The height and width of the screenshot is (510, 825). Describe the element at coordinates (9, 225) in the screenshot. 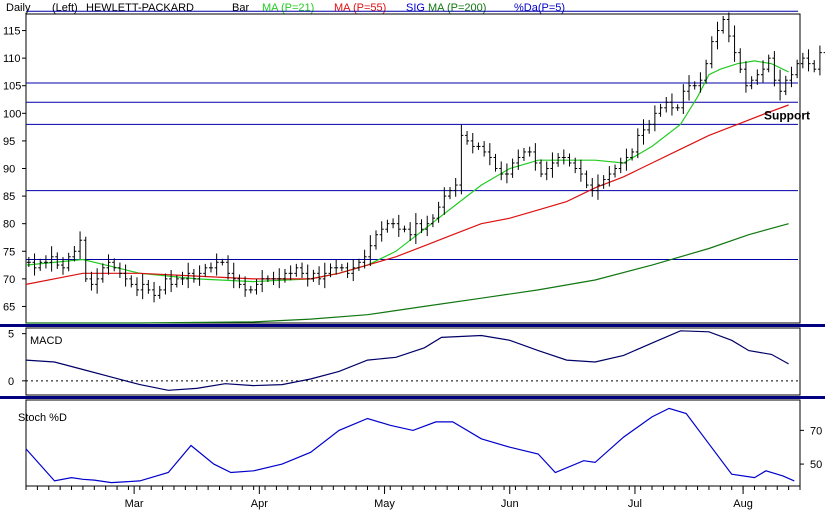

I see `price-tick-label: 80` at that location.